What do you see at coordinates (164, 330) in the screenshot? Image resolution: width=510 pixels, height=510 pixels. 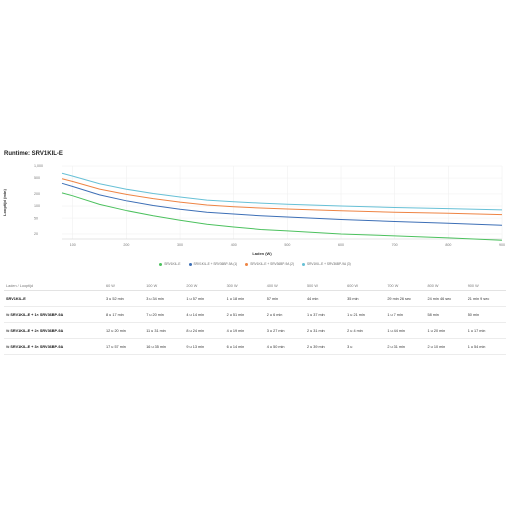 I see `runtime-cell: 11 u 31 min` at bounding box center [164, 330].